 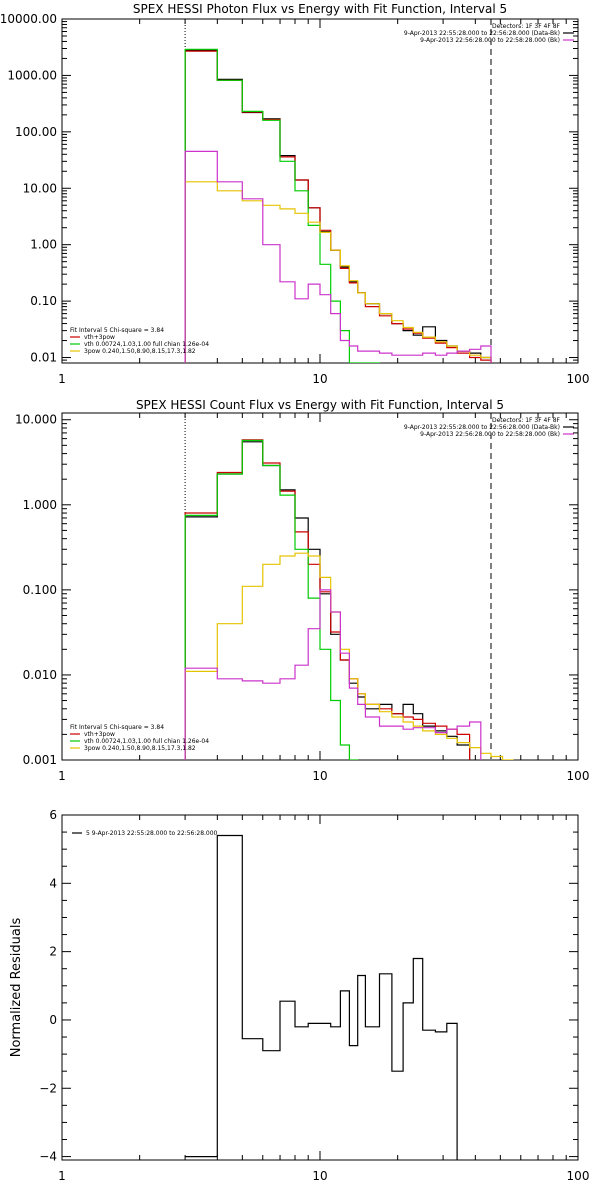 I want to click on y-tick-label: 0.01, so click(x=43, y=358).